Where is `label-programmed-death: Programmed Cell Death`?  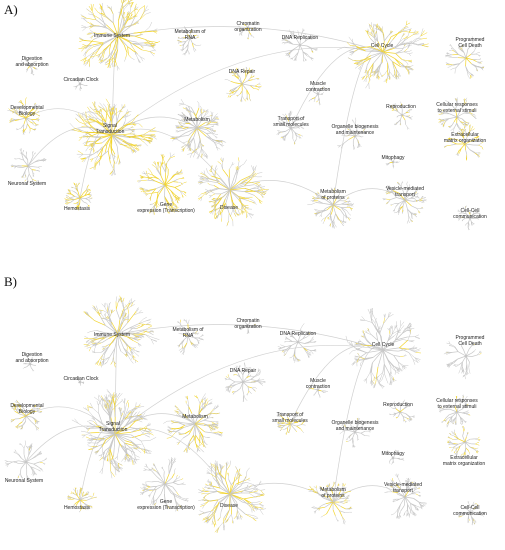 label-programmed-death: Programmed Cell Death is located at coordinates (470, 43).